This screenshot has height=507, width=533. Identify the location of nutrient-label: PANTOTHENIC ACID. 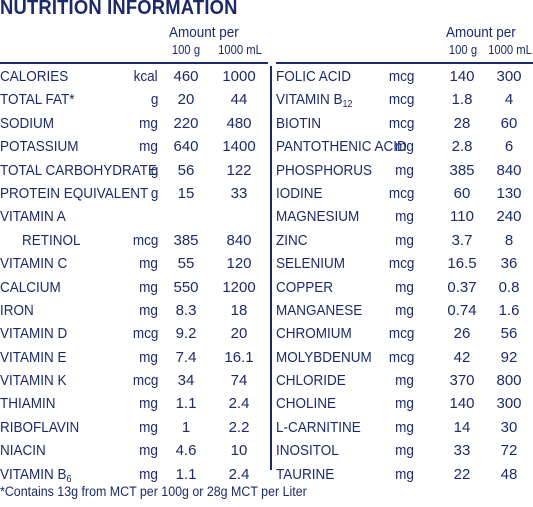
(341, 147).